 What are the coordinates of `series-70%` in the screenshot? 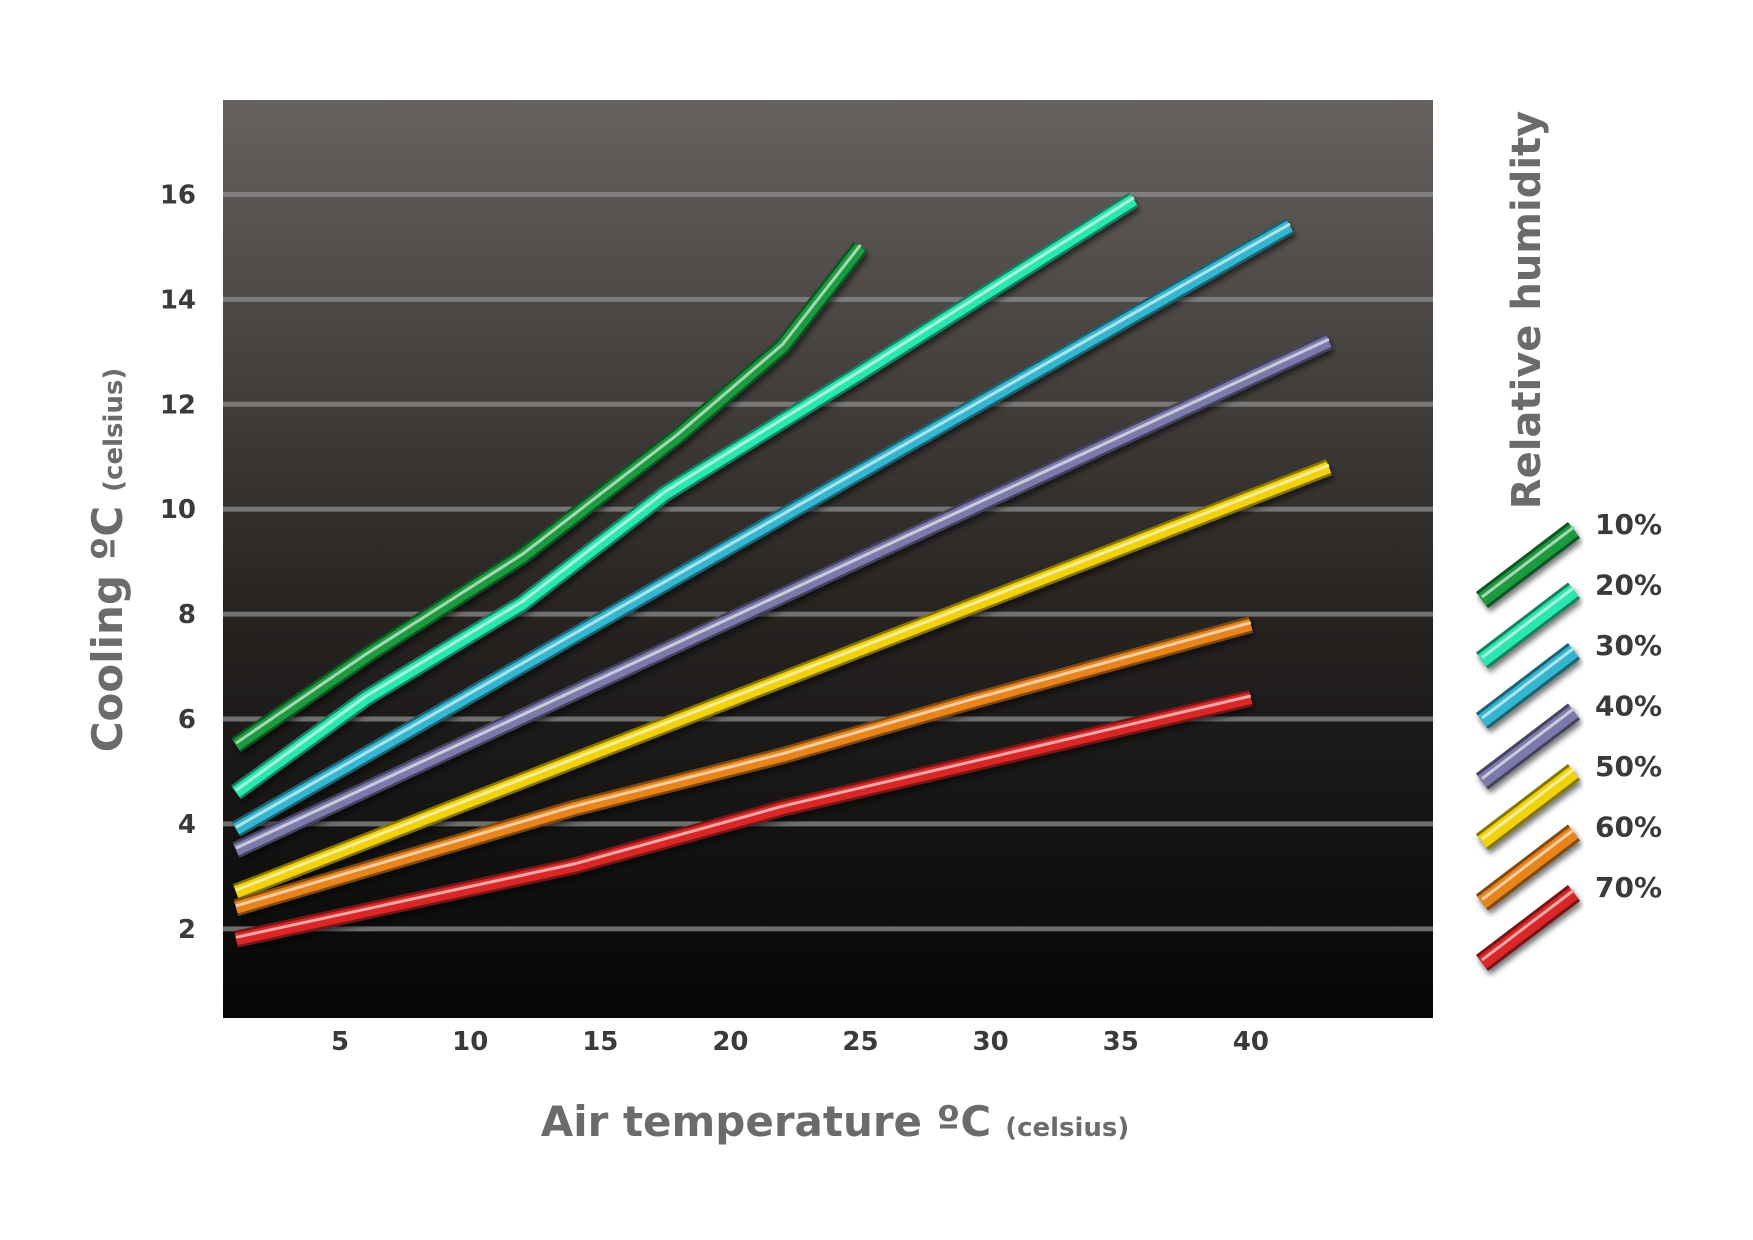 It's located at (743, 818).